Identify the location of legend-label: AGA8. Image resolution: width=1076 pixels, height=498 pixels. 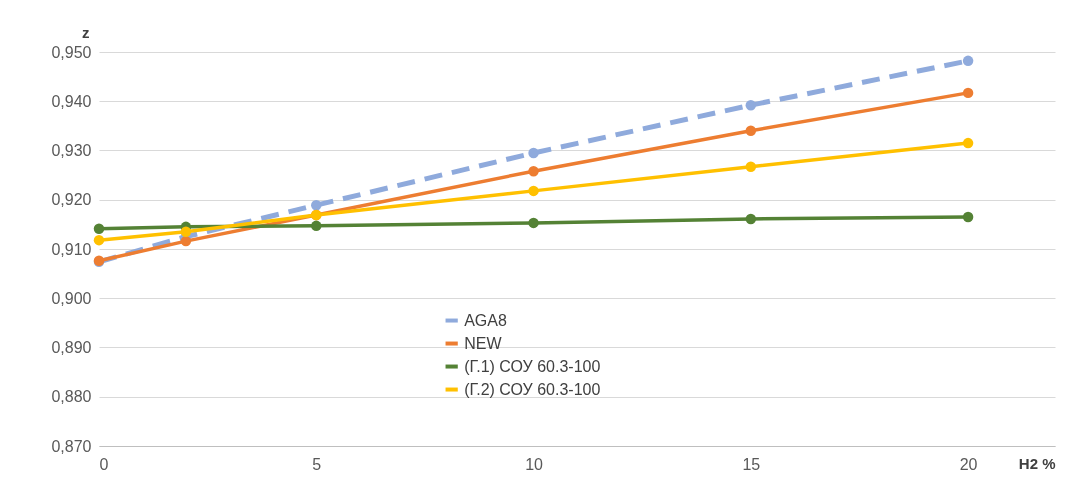
(485, 320).